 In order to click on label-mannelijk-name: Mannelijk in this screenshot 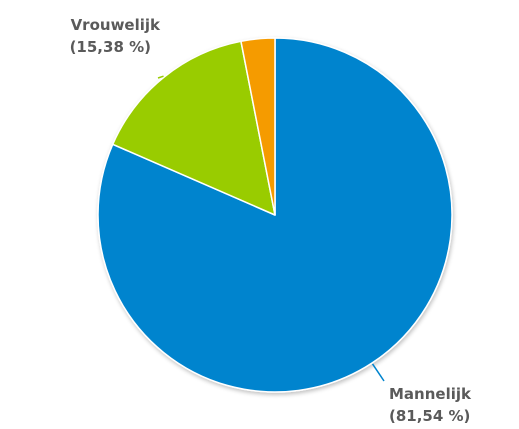, I will do `click(430, 394)`.